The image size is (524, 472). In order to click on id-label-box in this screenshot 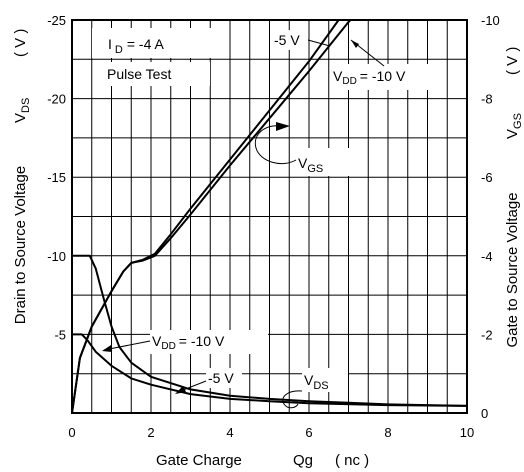, I will do `click(156, 43)`.